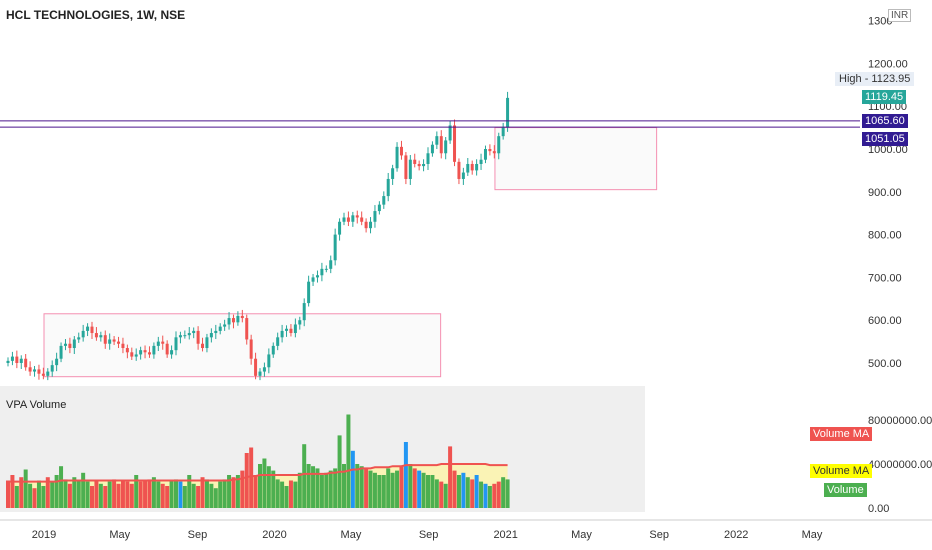 This screenshot has height=550, width=932. What do you see at coordinates (868, 79) in the screenshot?
I see `high-label-sep: -` at bounding box center [868, 79].